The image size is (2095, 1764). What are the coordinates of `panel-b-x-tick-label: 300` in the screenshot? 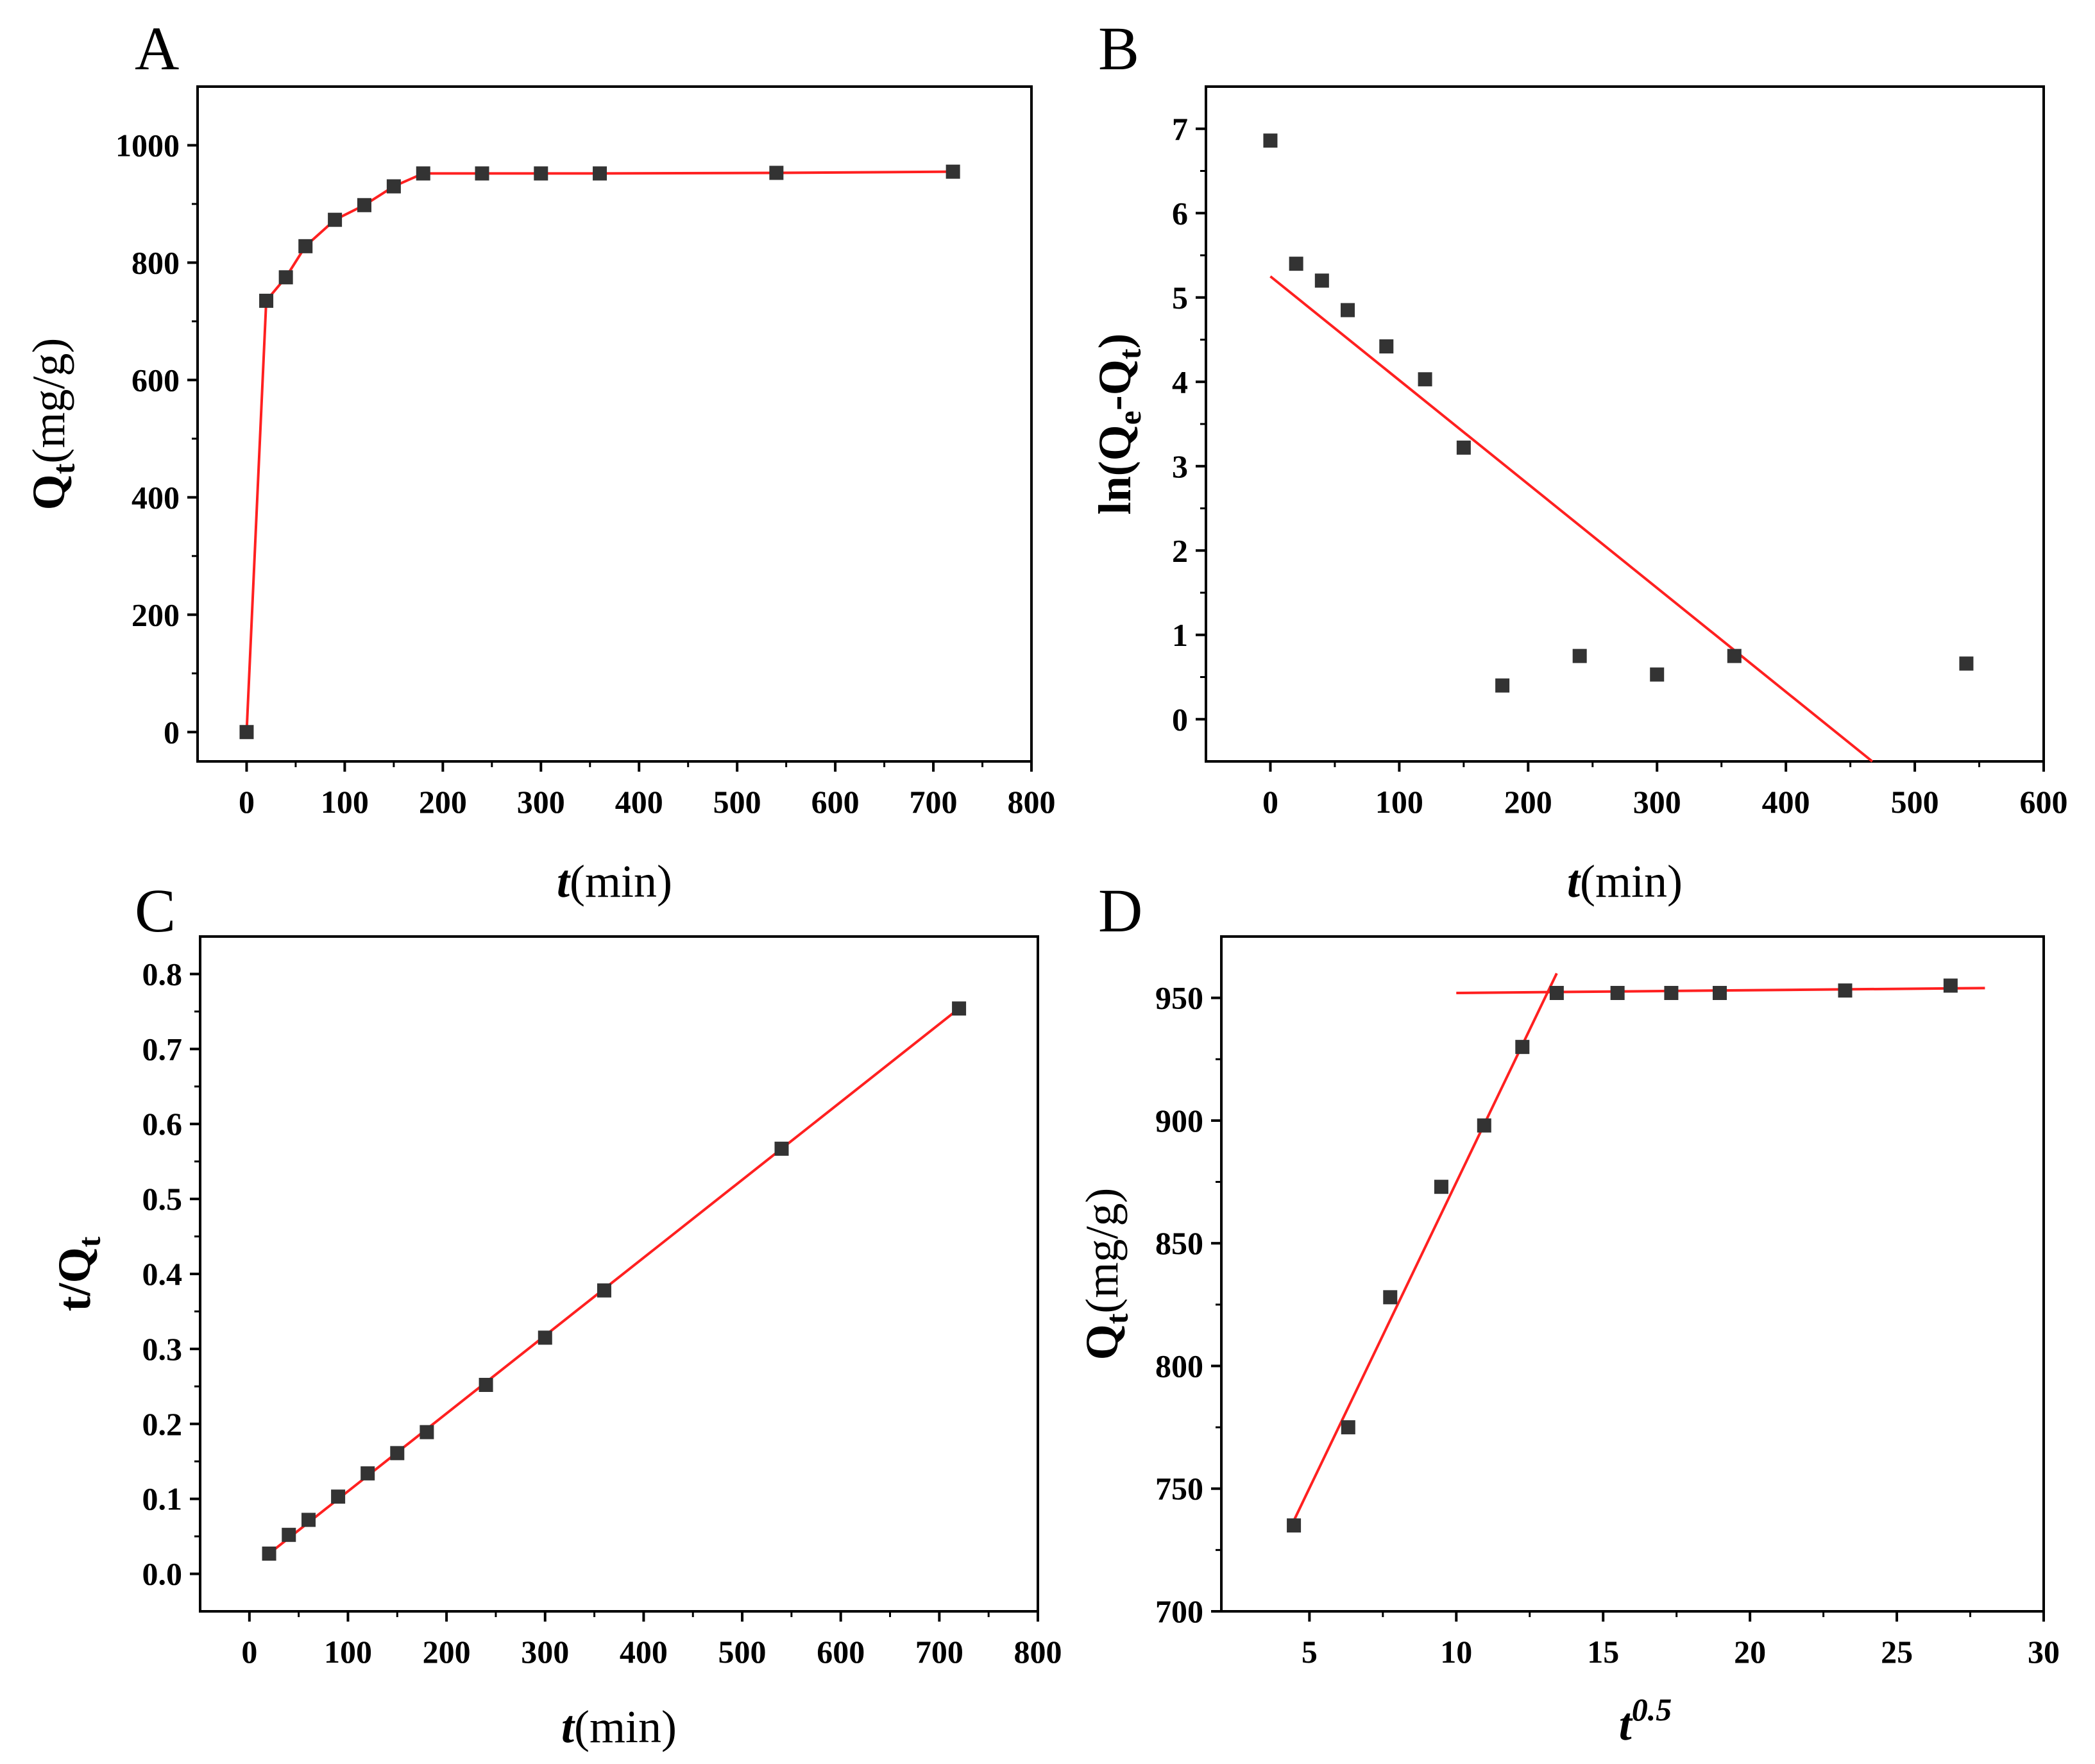 It's located at (1657, 802).